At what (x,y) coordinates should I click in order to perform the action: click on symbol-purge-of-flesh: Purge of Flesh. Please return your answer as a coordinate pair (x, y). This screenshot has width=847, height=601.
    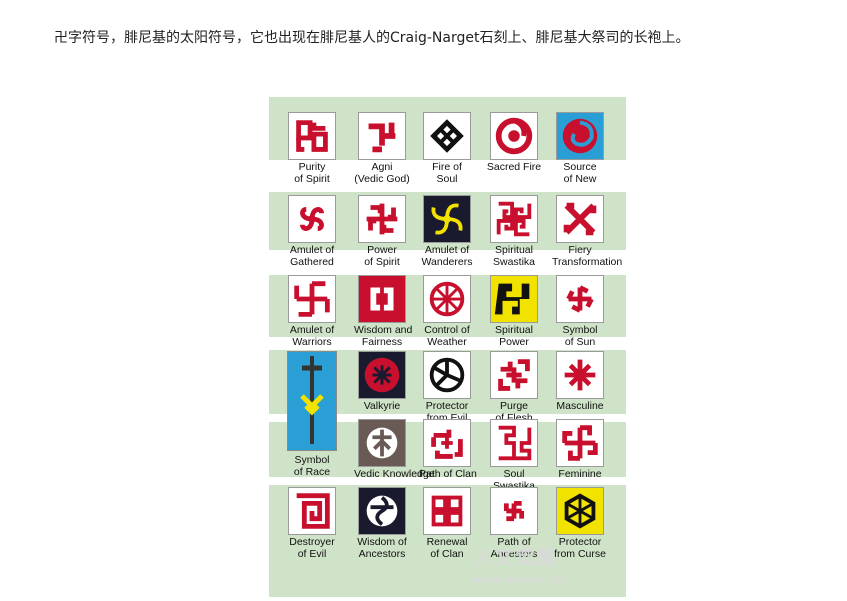
    Looking at the image, I should click on (514, 387).